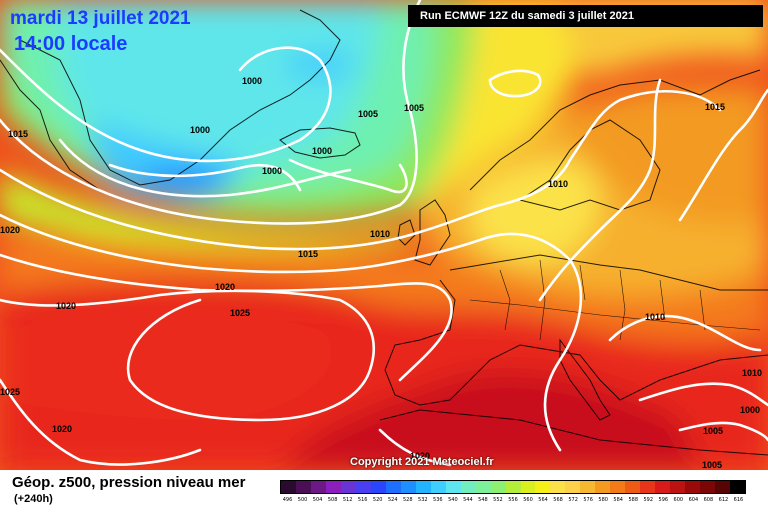 Image resolution: width=768 pixels, height=512 pixels. Describe the element at coordinates (723, 500) in the screenshot. I see `color-scale-tick-label: 612` at that location.